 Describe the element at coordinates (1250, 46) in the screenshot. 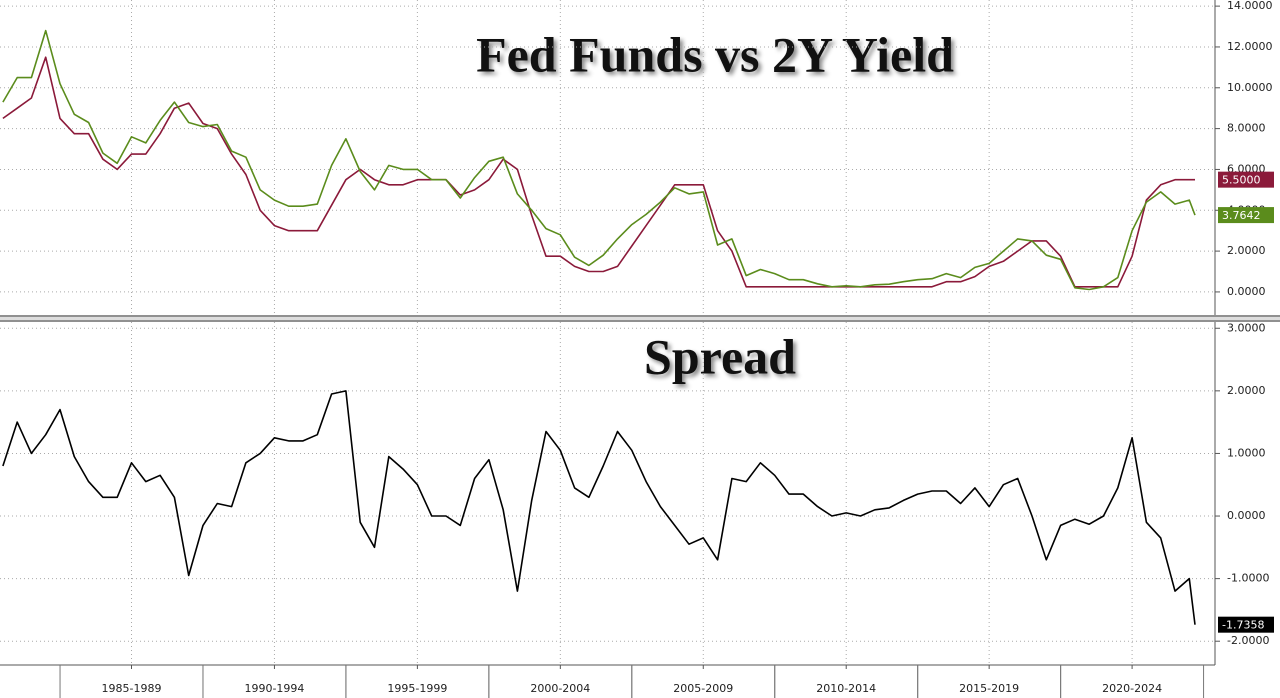

I see `y-tick-label: 12.0000` at that location.